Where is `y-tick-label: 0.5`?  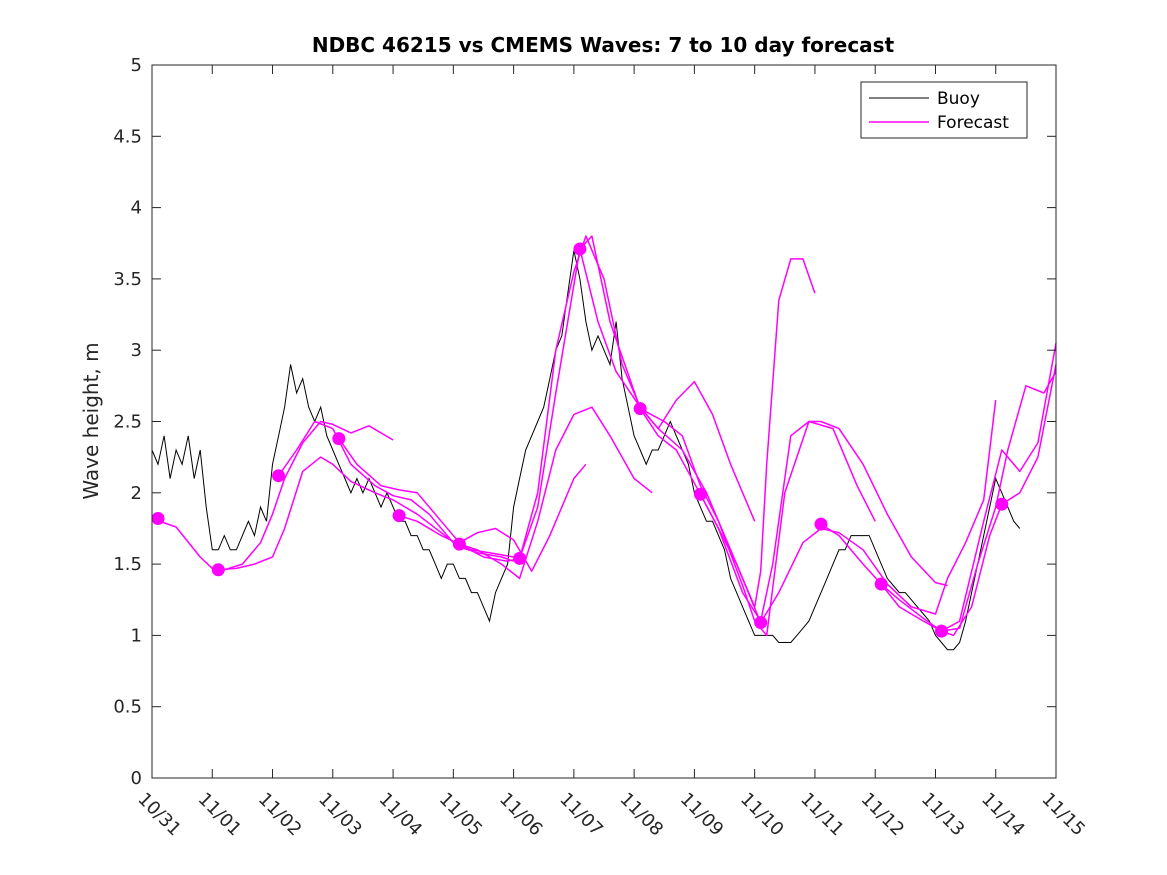
y-tick-label: 0.5 is located at coordinates (127, 707).